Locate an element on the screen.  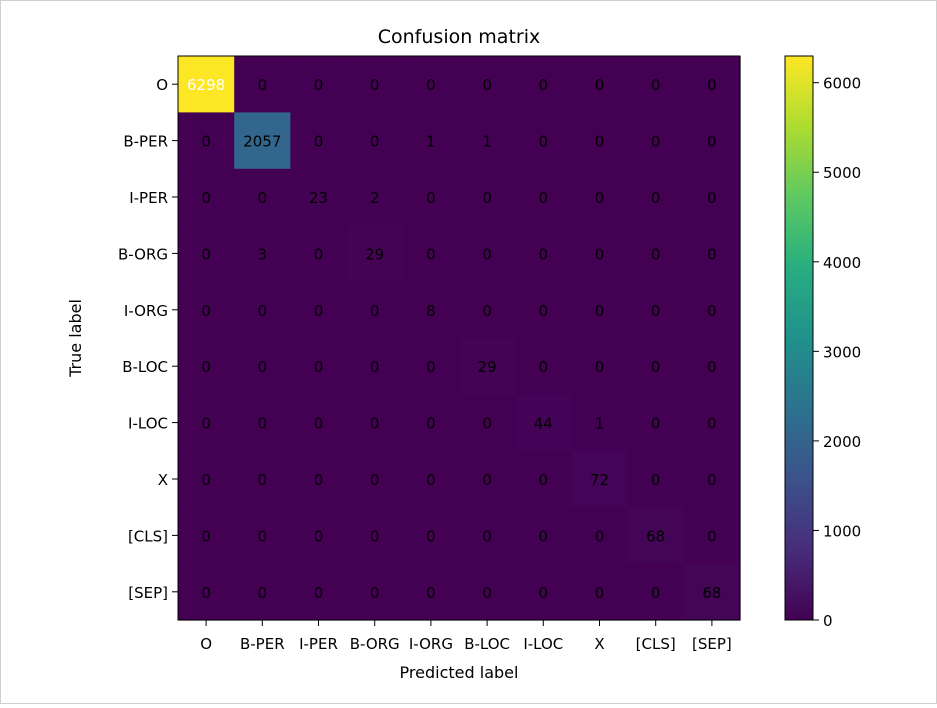
x-tick-label: [CLS] is located at coordinates (656, 644).